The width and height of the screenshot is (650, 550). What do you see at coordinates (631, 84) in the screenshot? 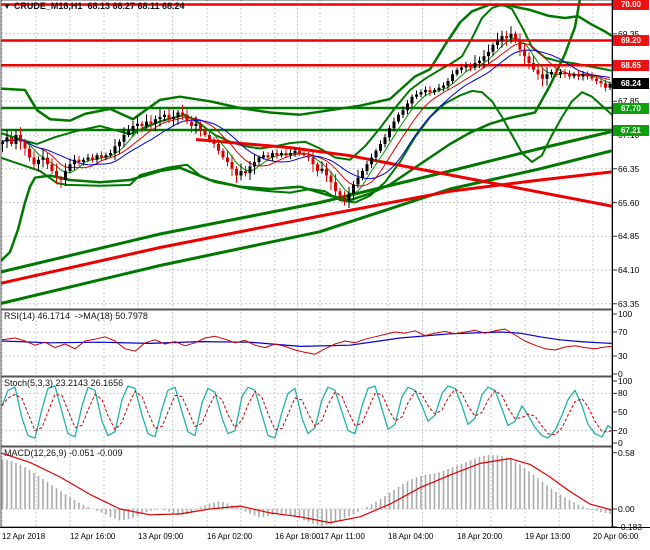
I see `price-level-badge: 68.24` at bounding box center [631, 84].